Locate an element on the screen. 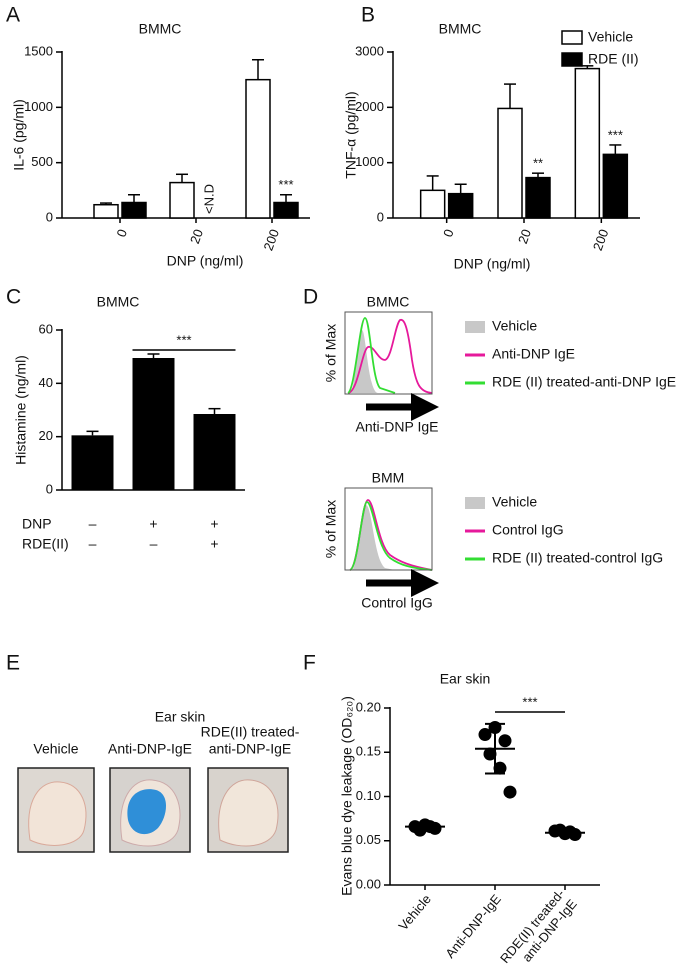 The height and width of the screenshot is (979, 693). flow-x-label: Anti-DNP IgE is located at coordinates (397, 427).